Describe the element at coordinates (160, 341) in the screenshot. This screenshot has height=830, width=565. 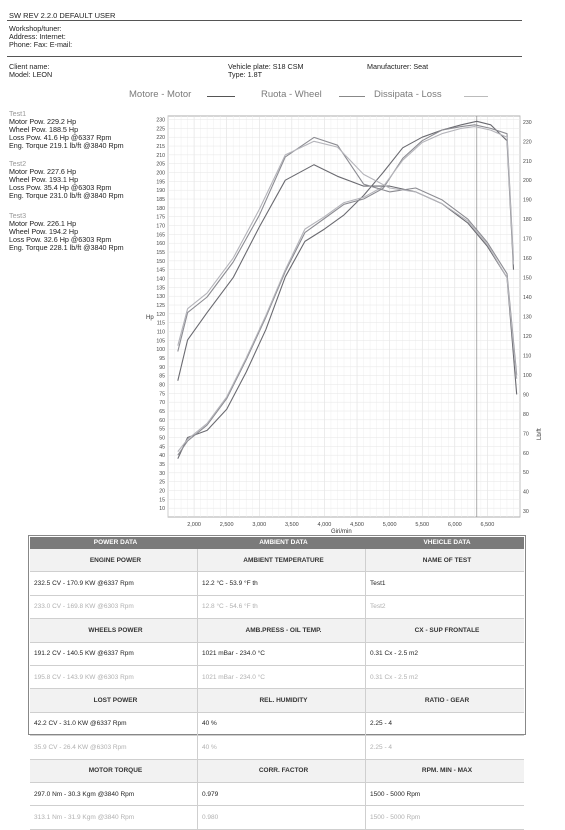
I see `y-tick-label: 105` at that location.